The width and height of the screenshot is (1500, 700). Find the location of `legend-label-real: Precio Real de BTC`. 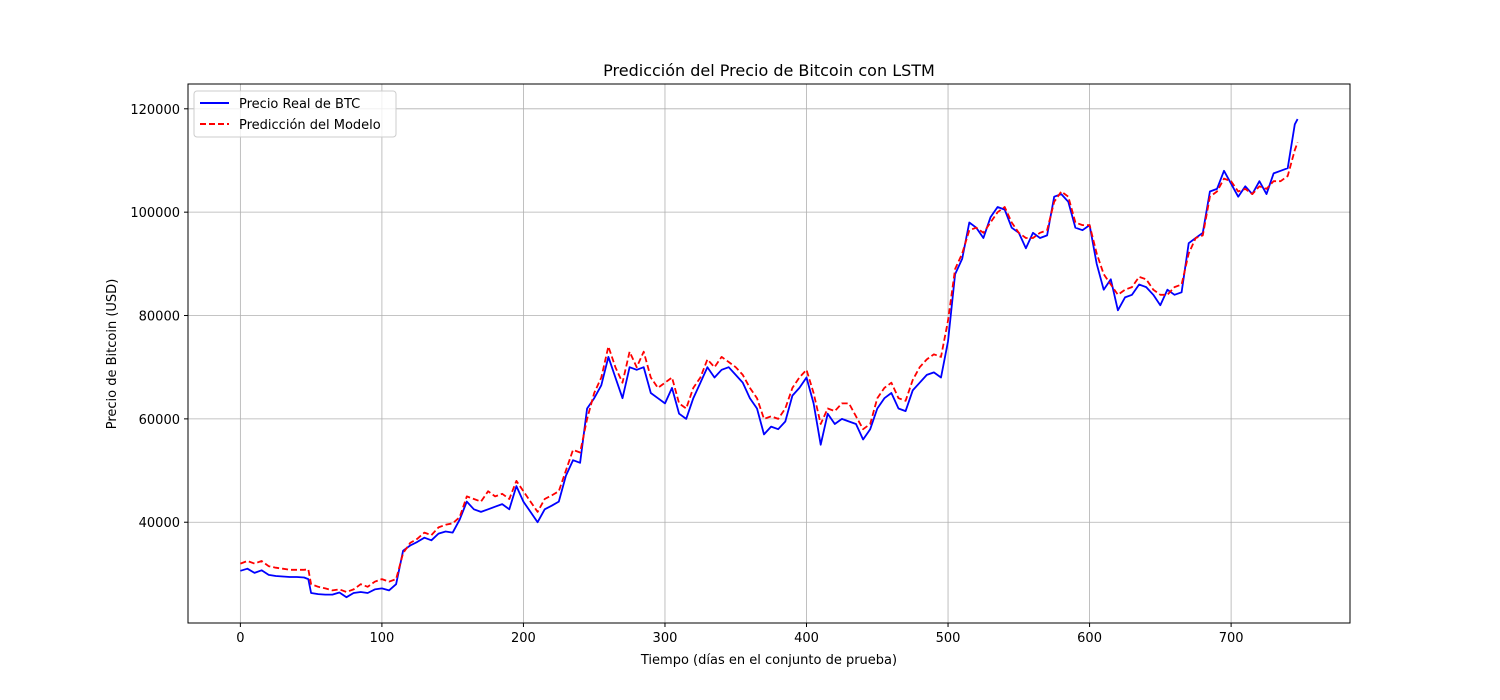

legend-label-real: Precio Real de BTC is located at coordinates (299, 104).